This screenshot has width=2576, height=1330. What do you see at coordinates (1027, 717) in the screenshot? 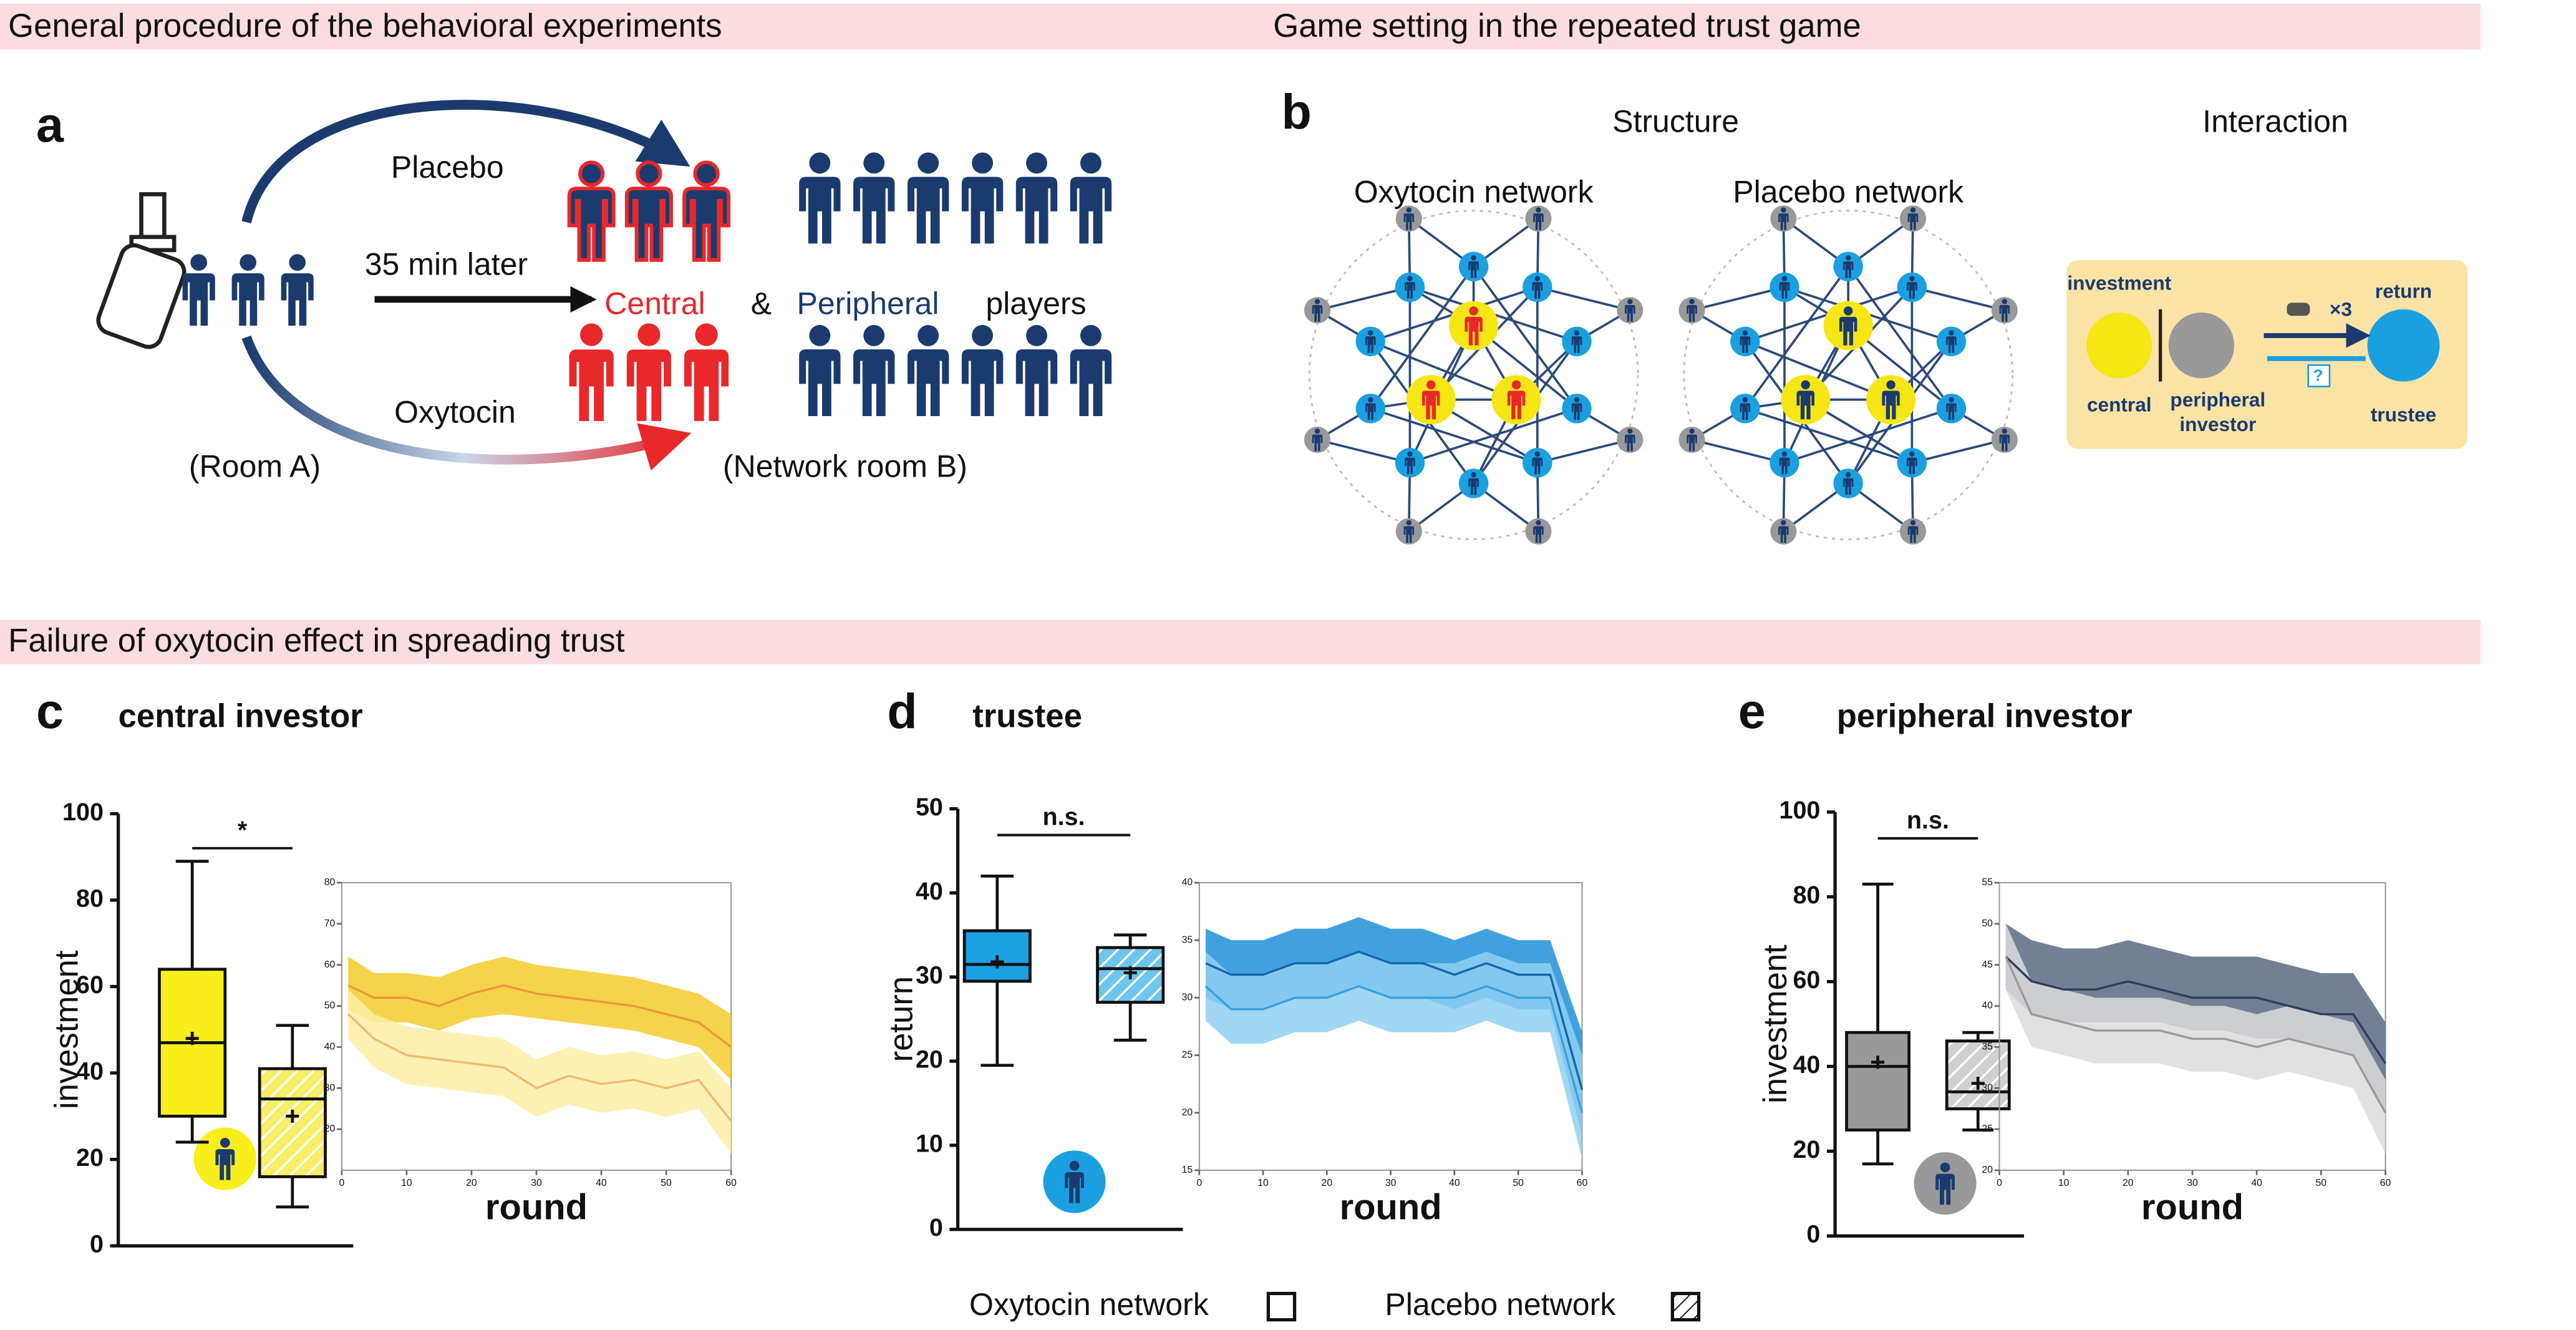
I see `panel-title: trustee` at bounding box center [1027, 717].